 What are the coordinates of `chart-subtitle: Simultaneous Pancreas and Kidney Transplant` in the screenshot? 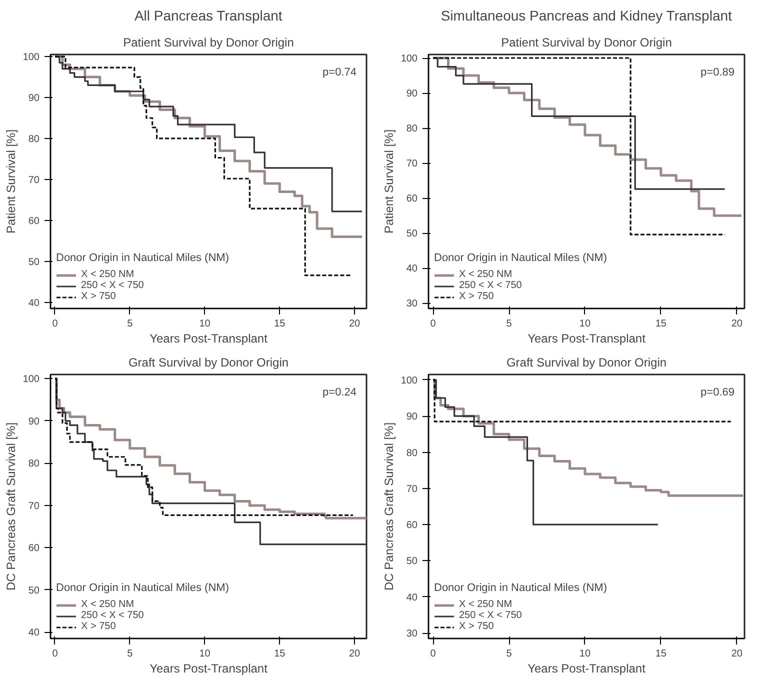 It's located at (586, 16).